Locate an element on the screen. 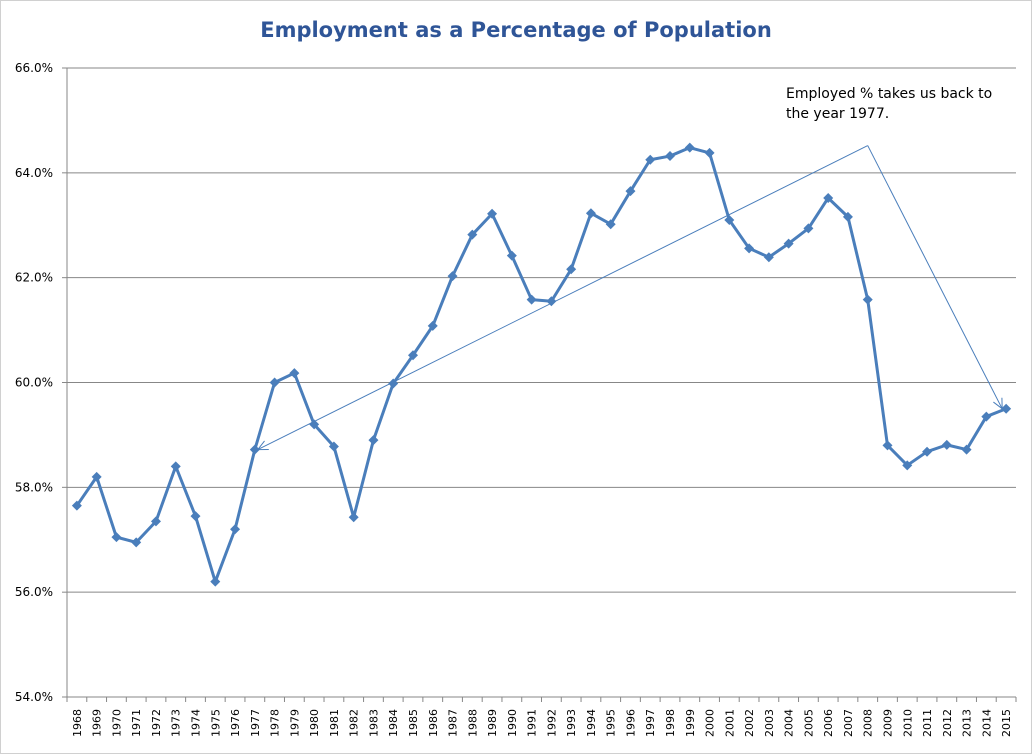  x-tick-label: 1987 is located at coordinates (453, 723).